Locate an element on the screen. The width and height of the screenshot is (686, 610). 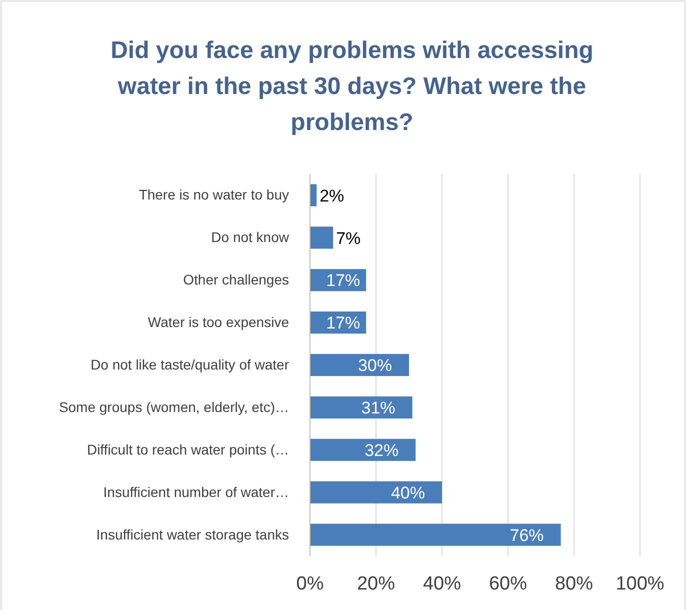
x-tick-label: 0% is located at coordinates (310, 583).